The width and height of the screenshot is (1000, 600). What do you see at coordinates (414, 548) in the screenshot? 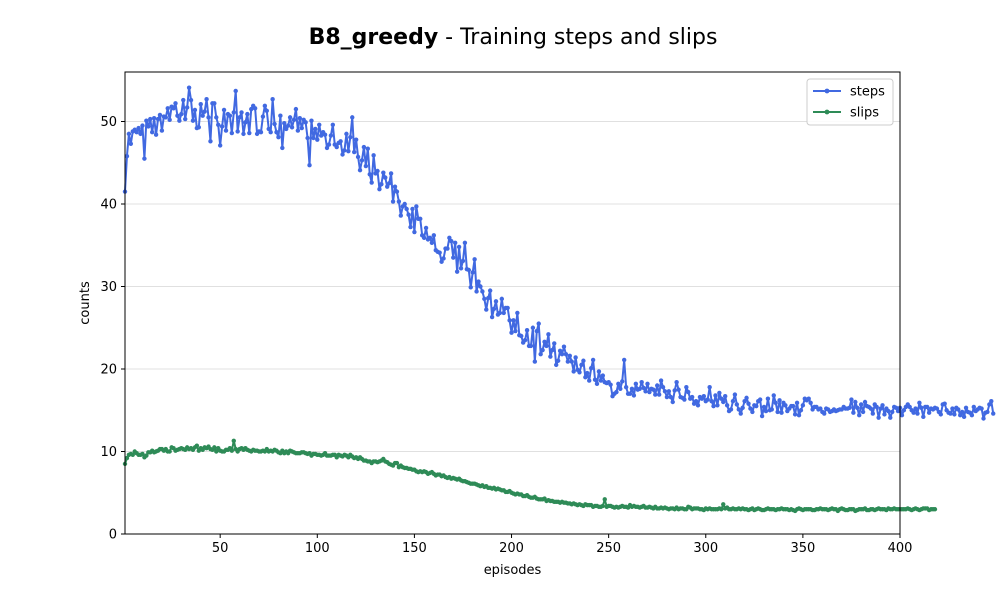
I see `x-tick-label: 150` at bounding box center [414, 548].